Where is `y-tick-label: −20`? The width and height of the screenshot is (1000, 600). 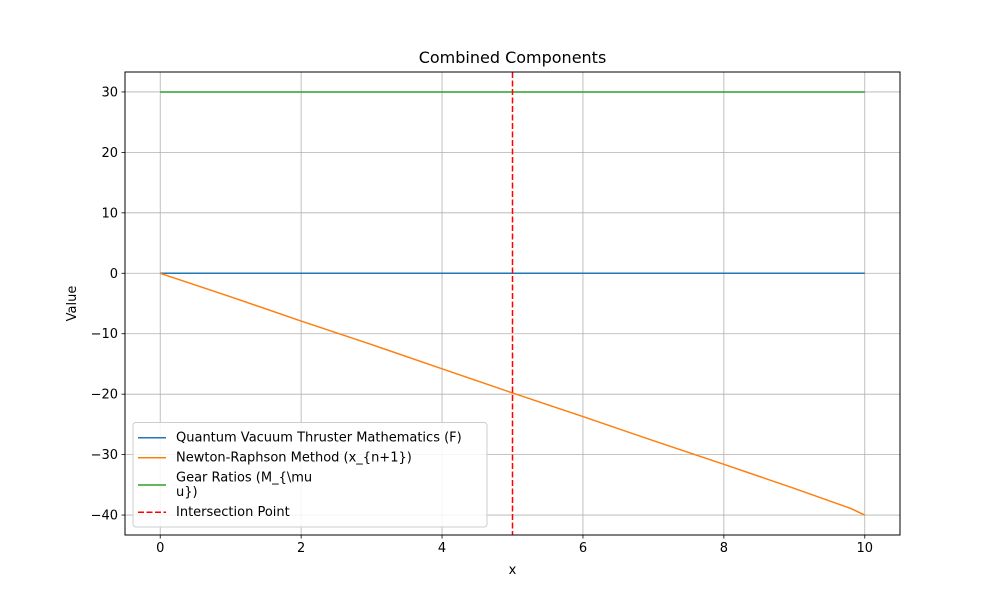 y-tick-label: −20 is located at coordinates (104, 395).